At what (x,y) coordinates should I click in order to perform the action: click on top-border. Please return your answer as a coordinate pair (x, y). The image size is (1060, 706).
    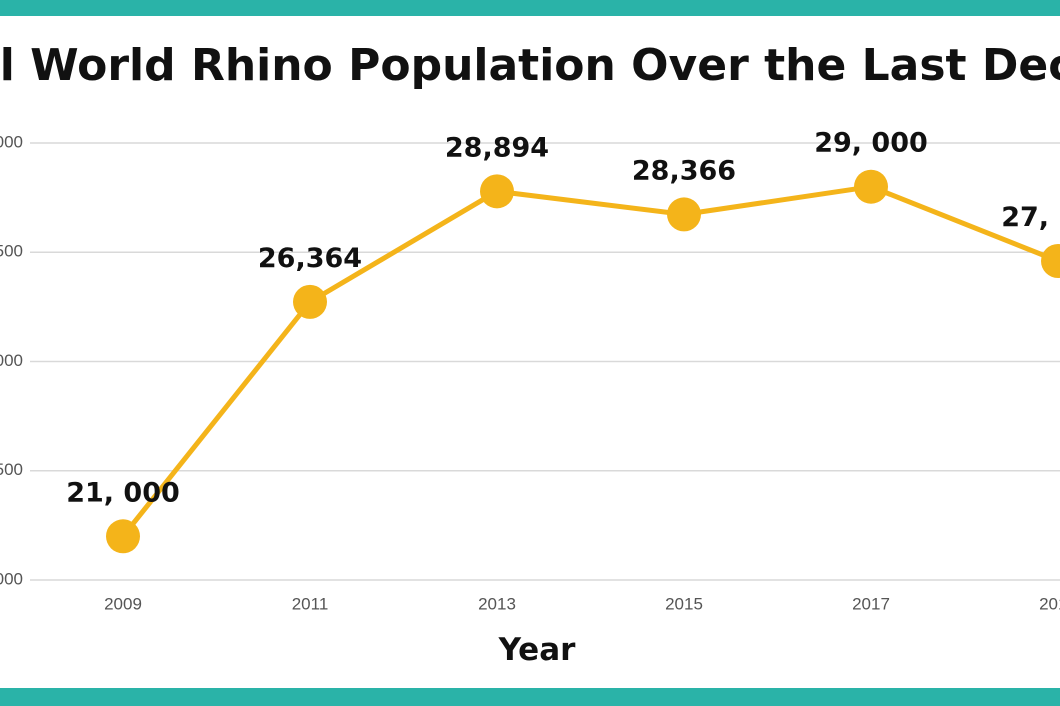
    Looking at the image, I should click on (530, 8).